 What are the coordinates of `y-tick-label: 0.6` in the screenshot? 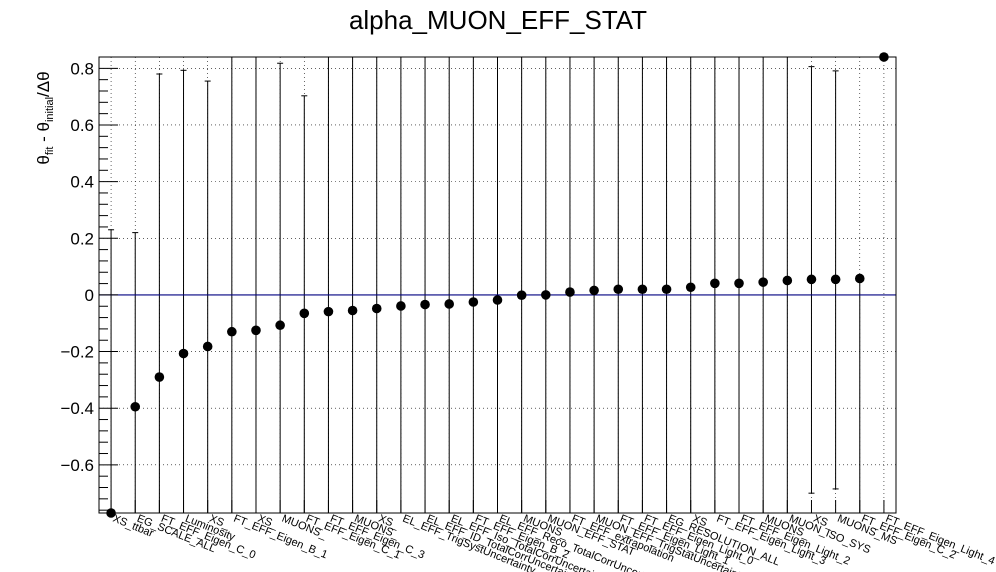 It's located at (82, 125).